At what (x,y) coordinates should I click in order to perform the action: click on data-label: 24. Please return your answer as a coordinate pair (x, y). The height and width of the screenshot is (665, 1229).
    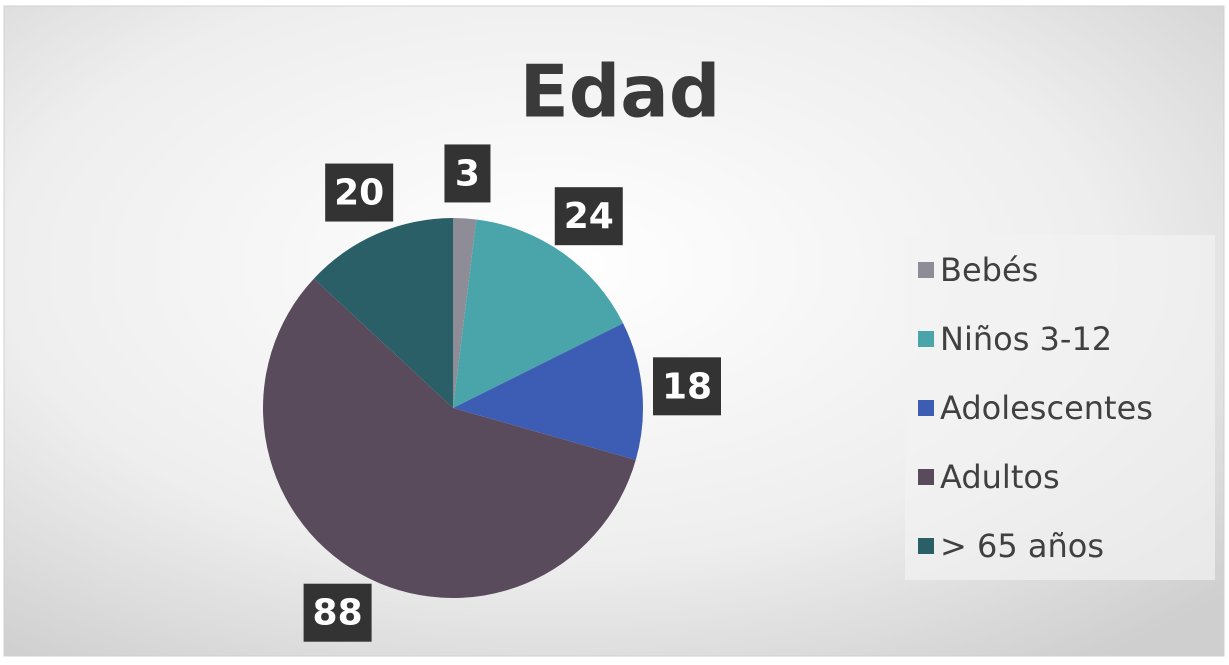
    Looking at the image, I should click on (589, 216).